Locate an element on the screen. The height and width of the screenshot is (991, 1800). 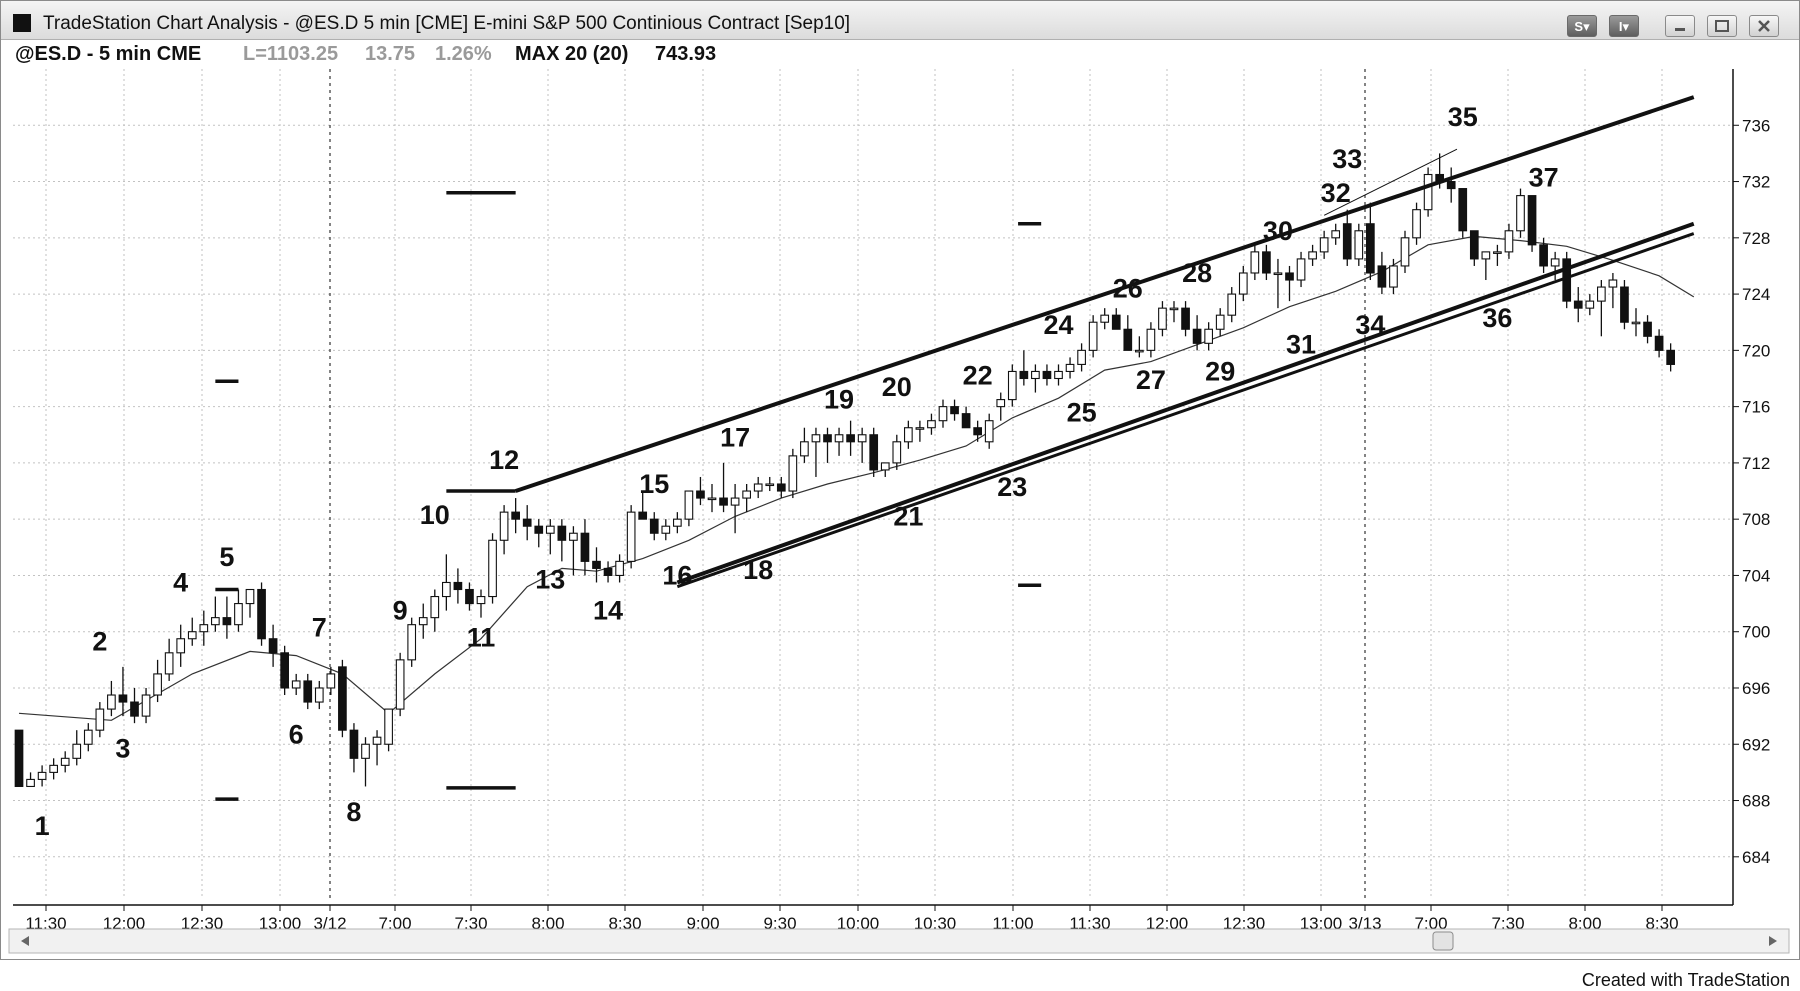
restore-button is located at coordinates (1722, 26).